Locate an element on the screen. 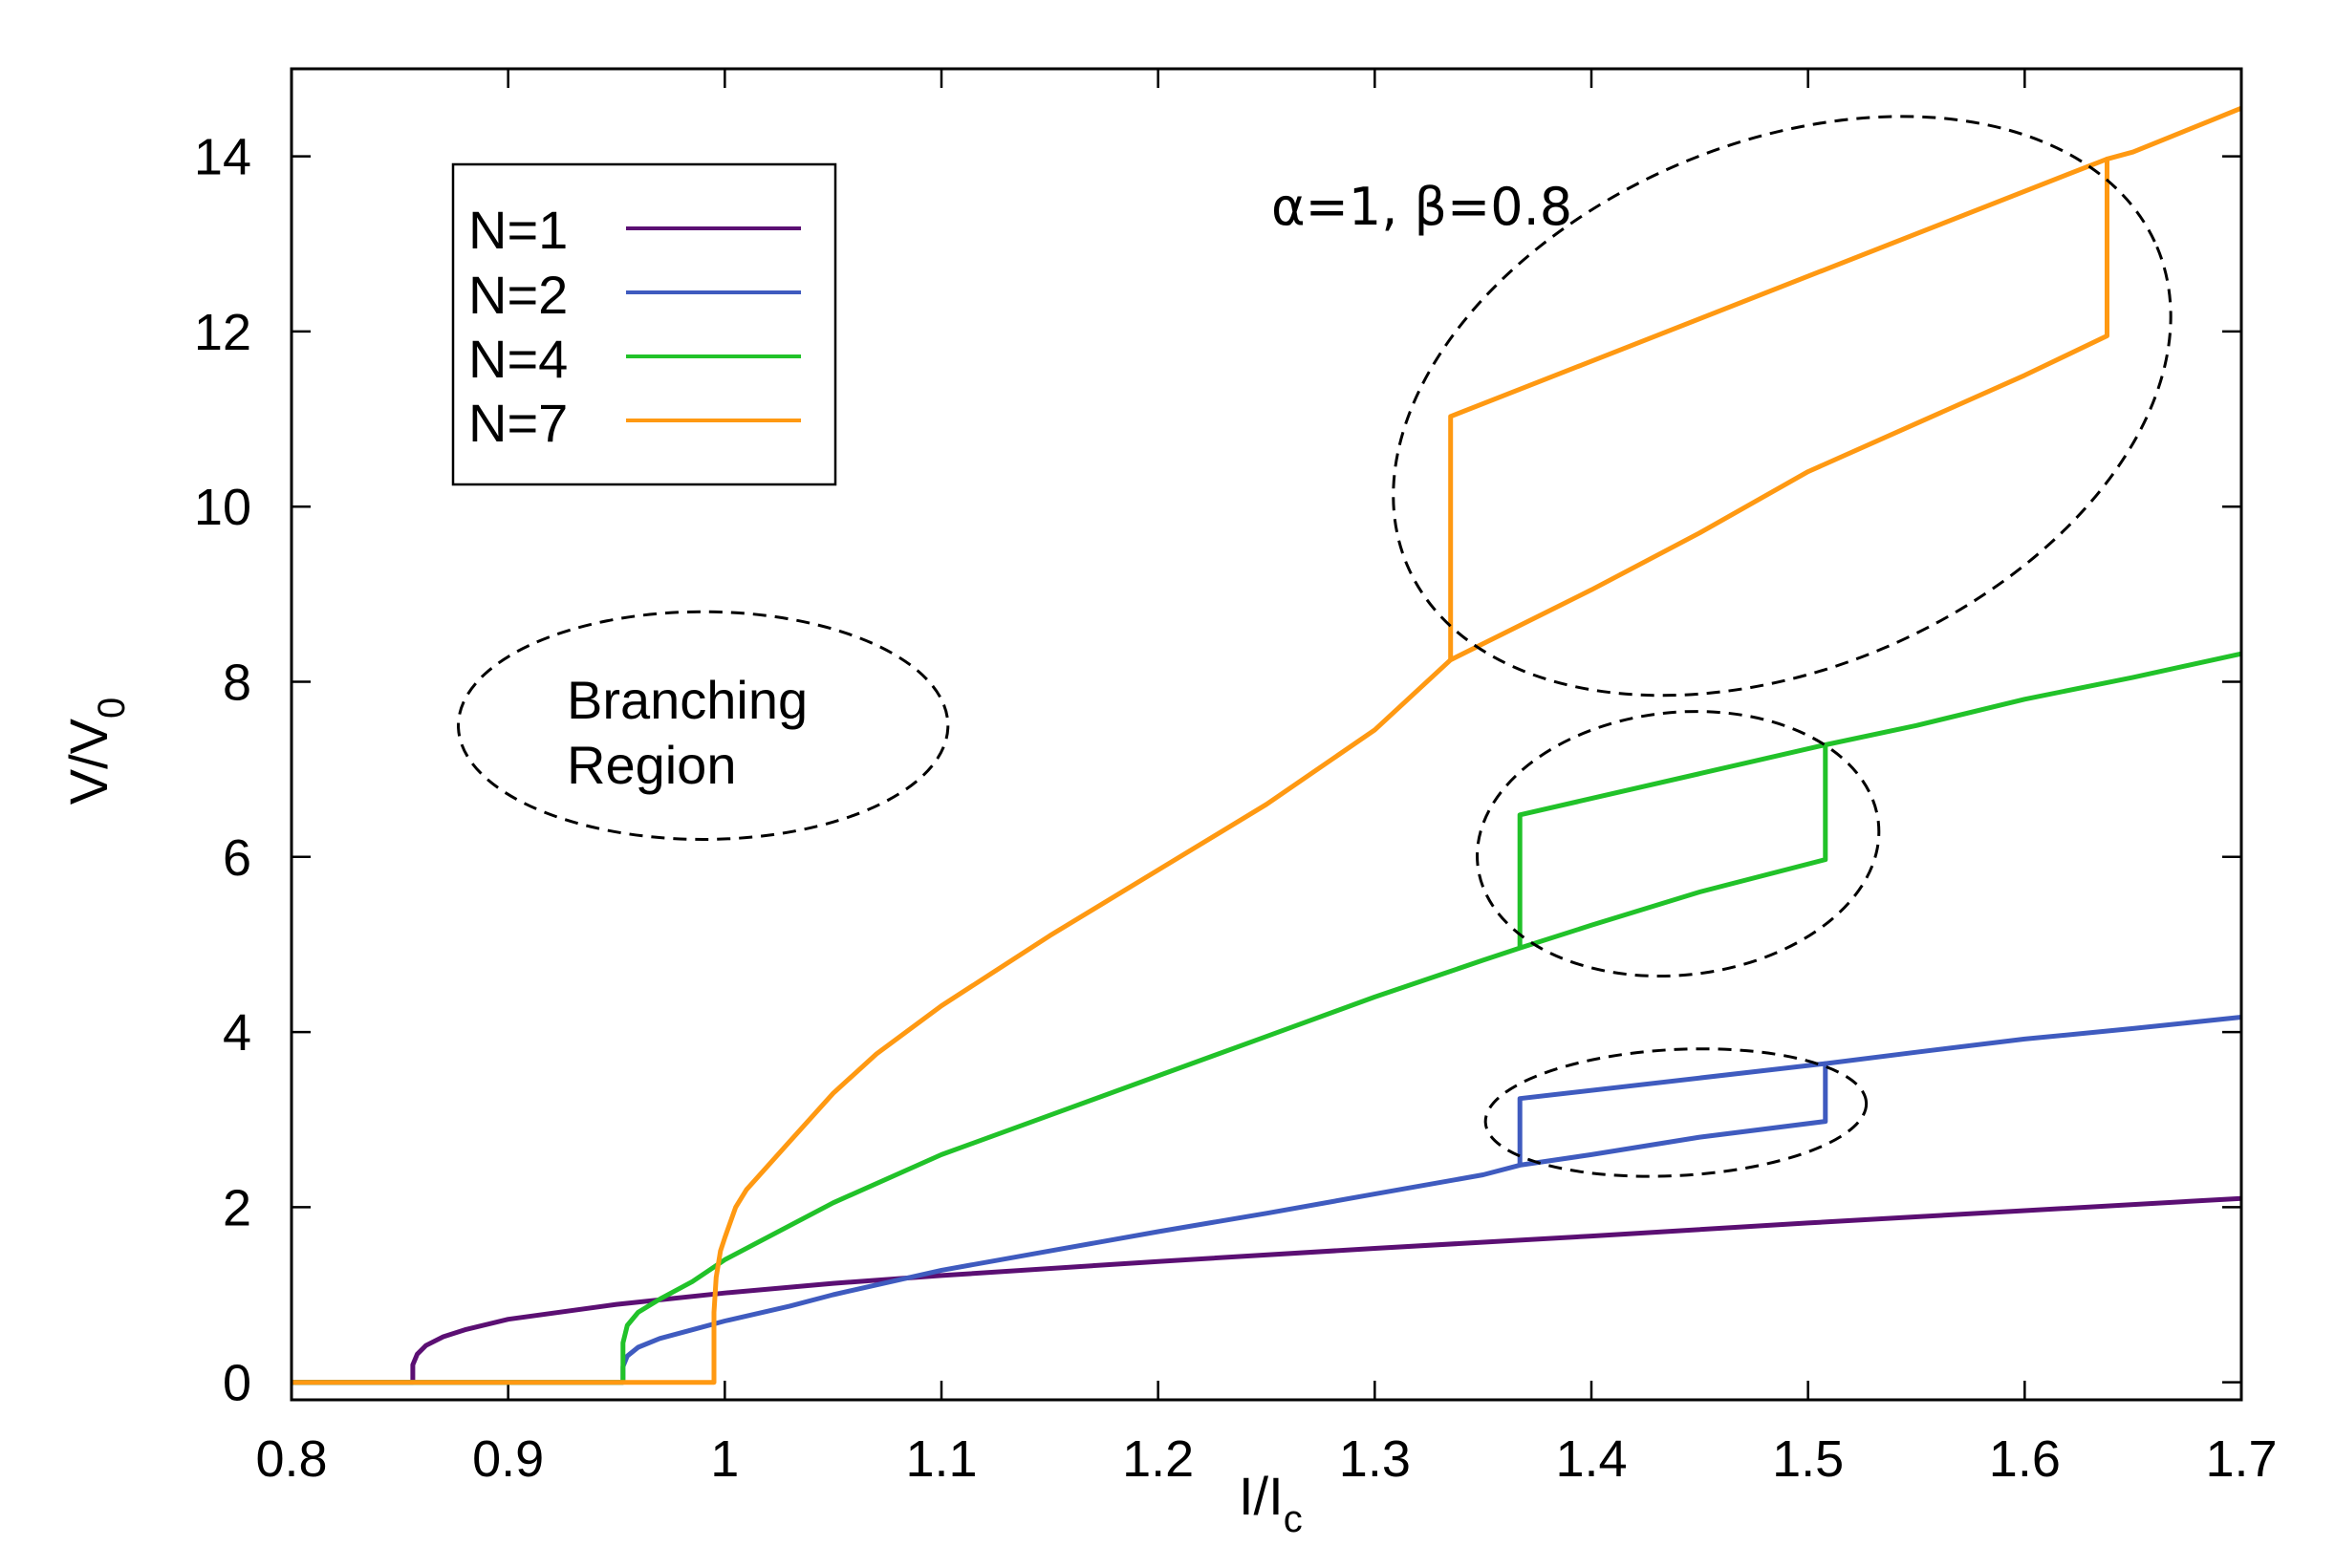  x-tick-label: 1.2 is located at coordinates (1158, 1459).